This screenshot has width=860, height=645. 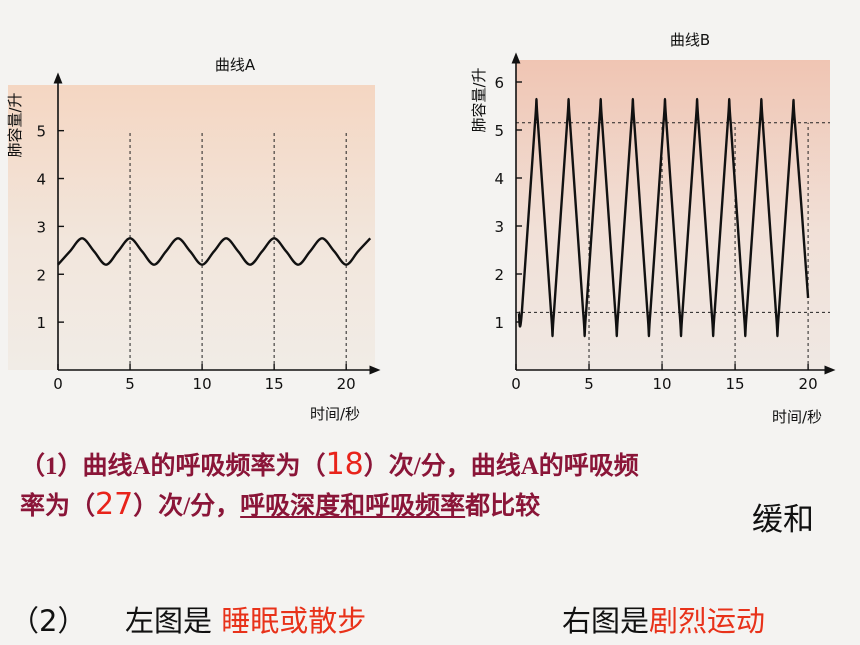 What do you see at coordinates (235, 65) in the screenshot?
I see `chart-title: 曲线A` at bounding box center [235, 65].